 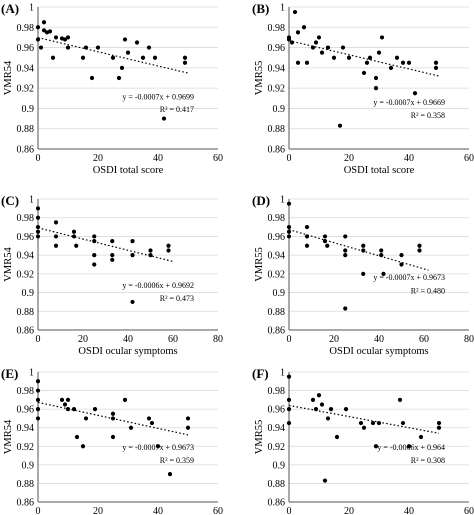 I want to click on r-squared: R² = 0.358, so click(x=428, y=115).